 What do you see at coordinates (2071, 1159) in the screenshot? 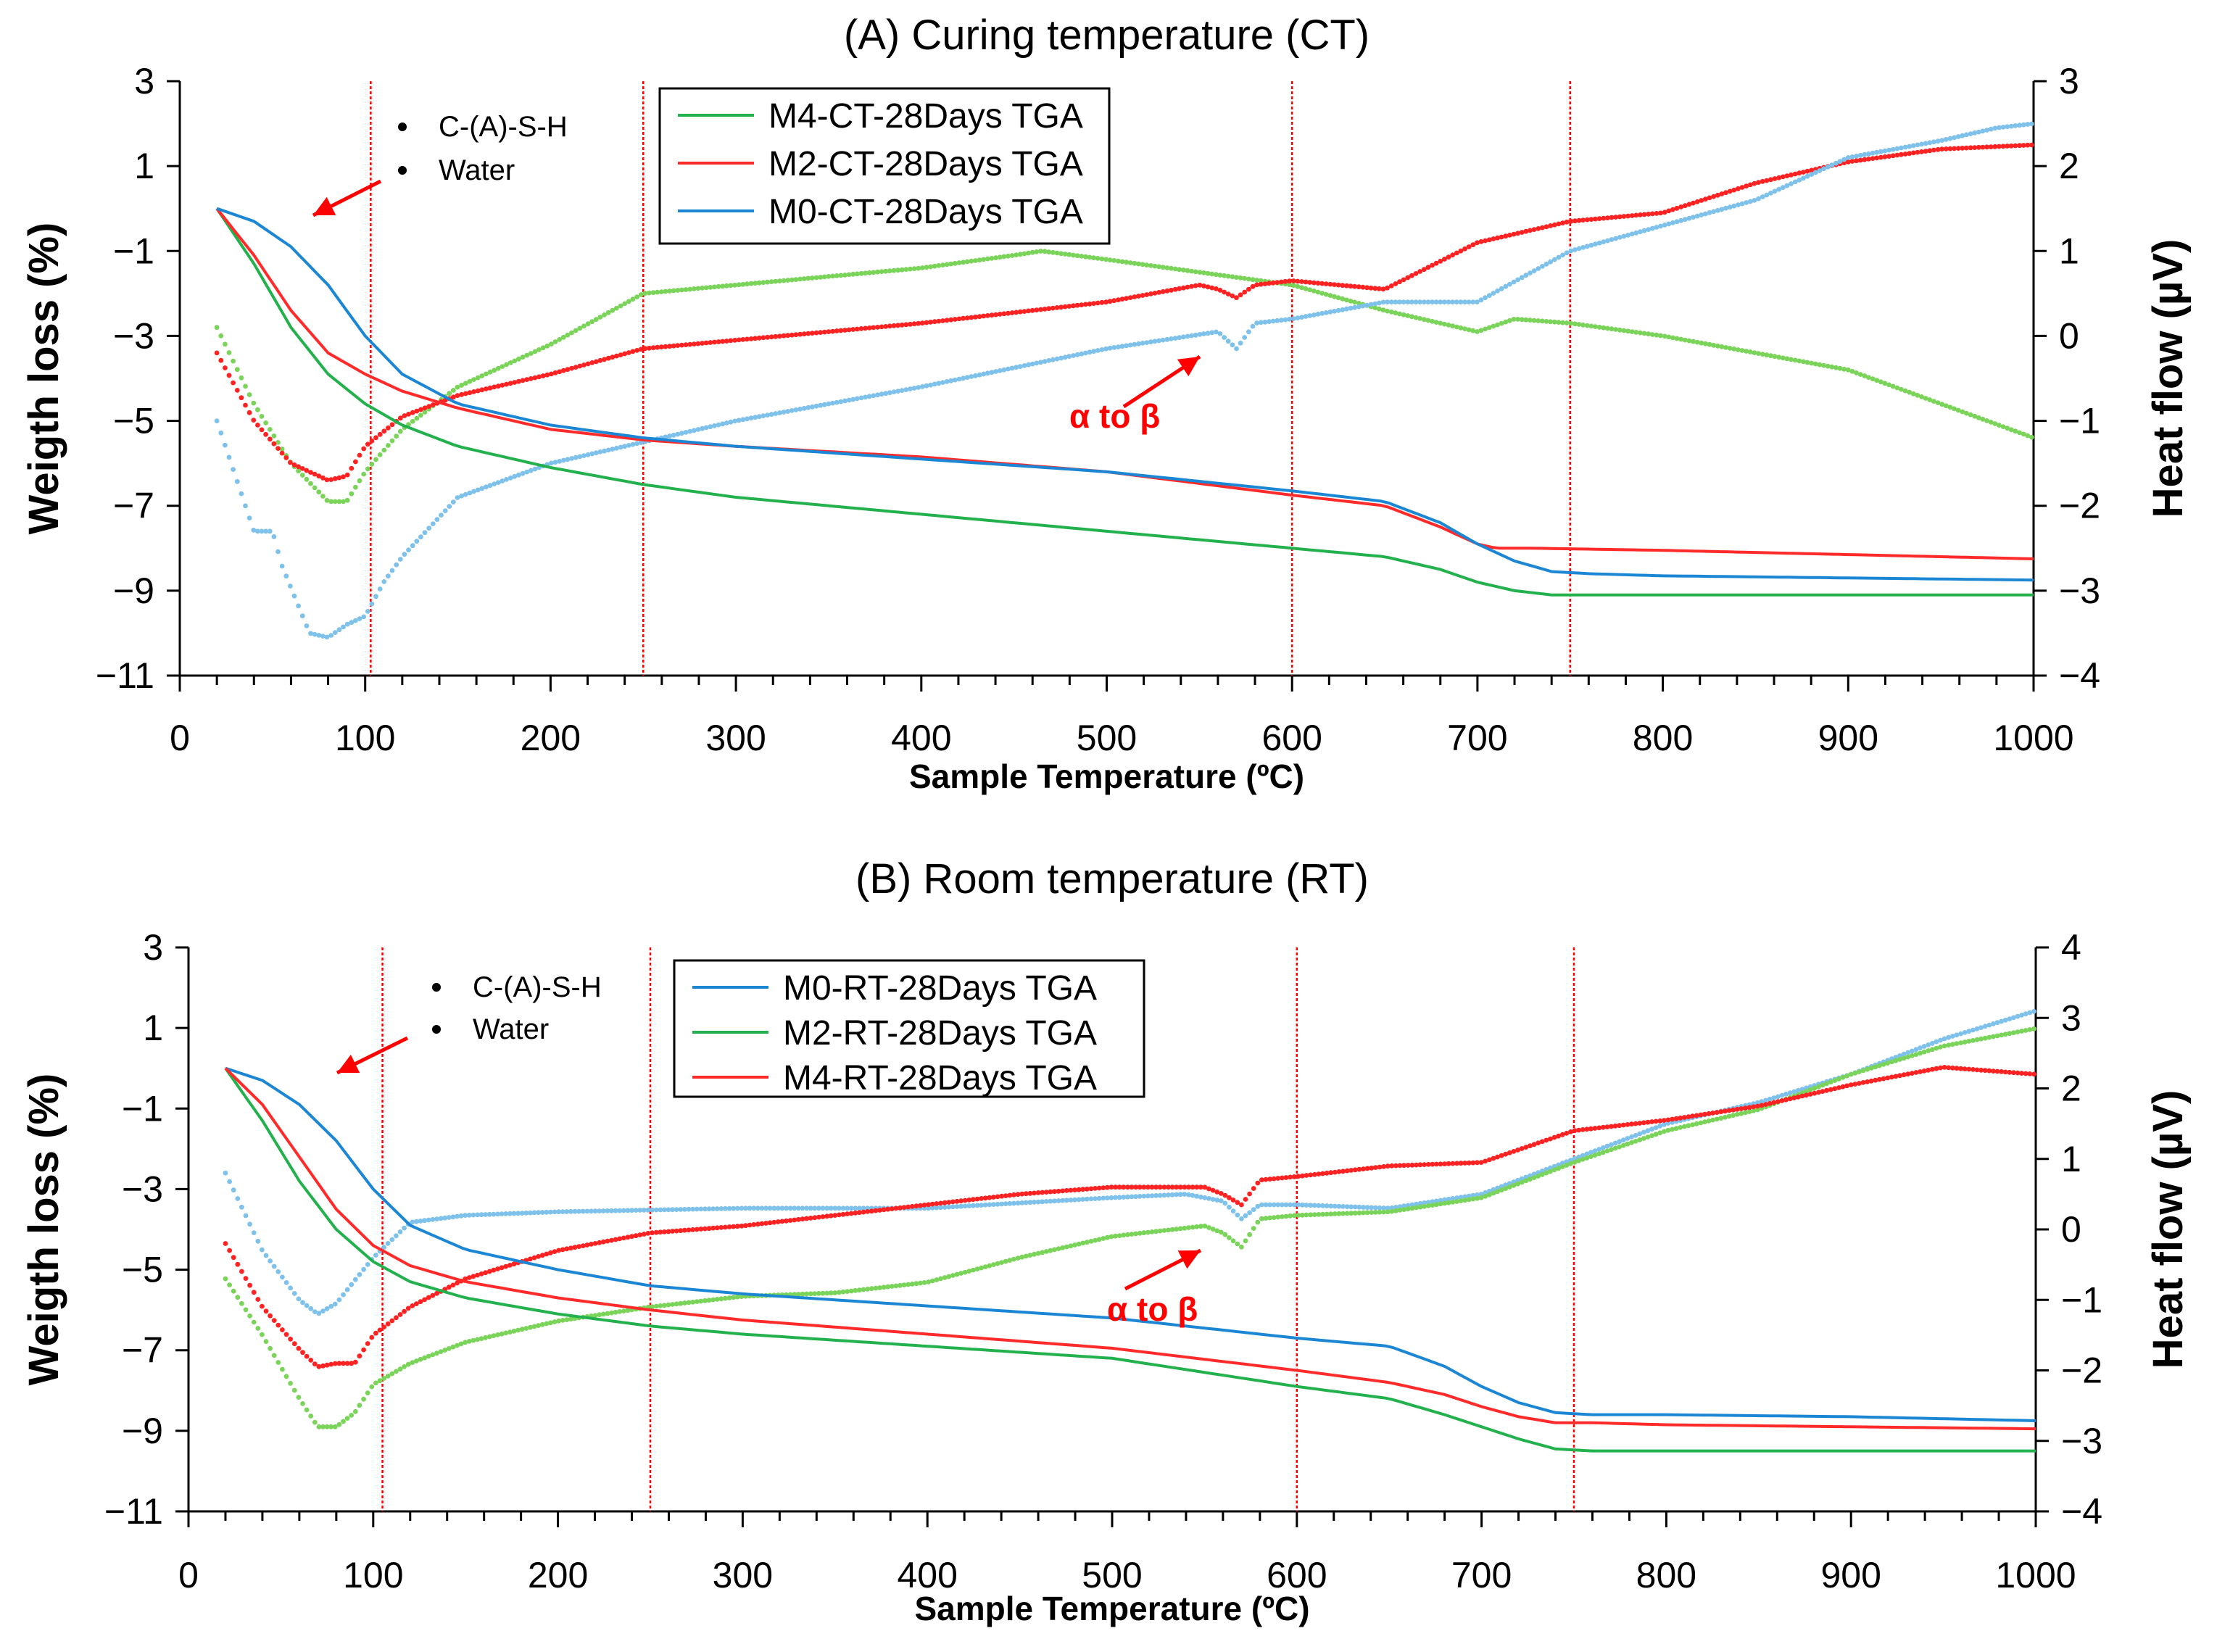
I see `y-right-tick-label: 1` at bounding box center [2071, 1159].